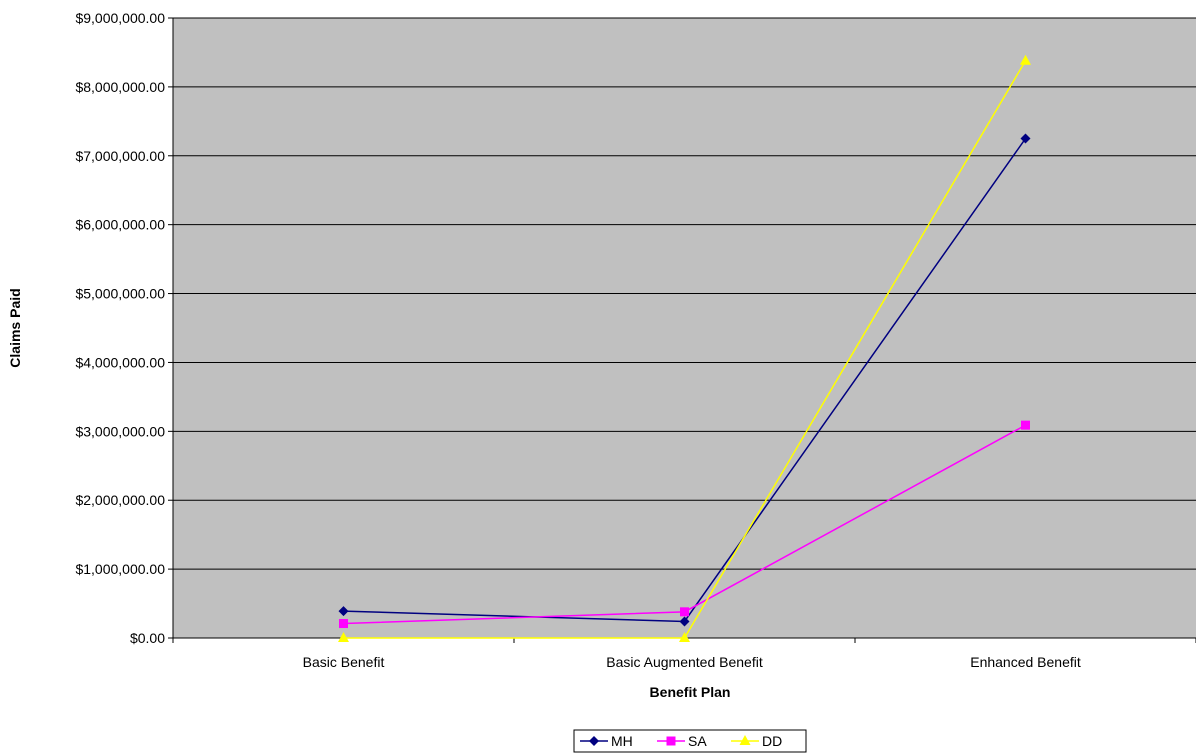 Image resolution: width=1196 pixels, height=753 pixels. Describe the element at coordinates (120, 87) in the screenshot. I see `y-tick-label: $8,000,000.00` at that location.